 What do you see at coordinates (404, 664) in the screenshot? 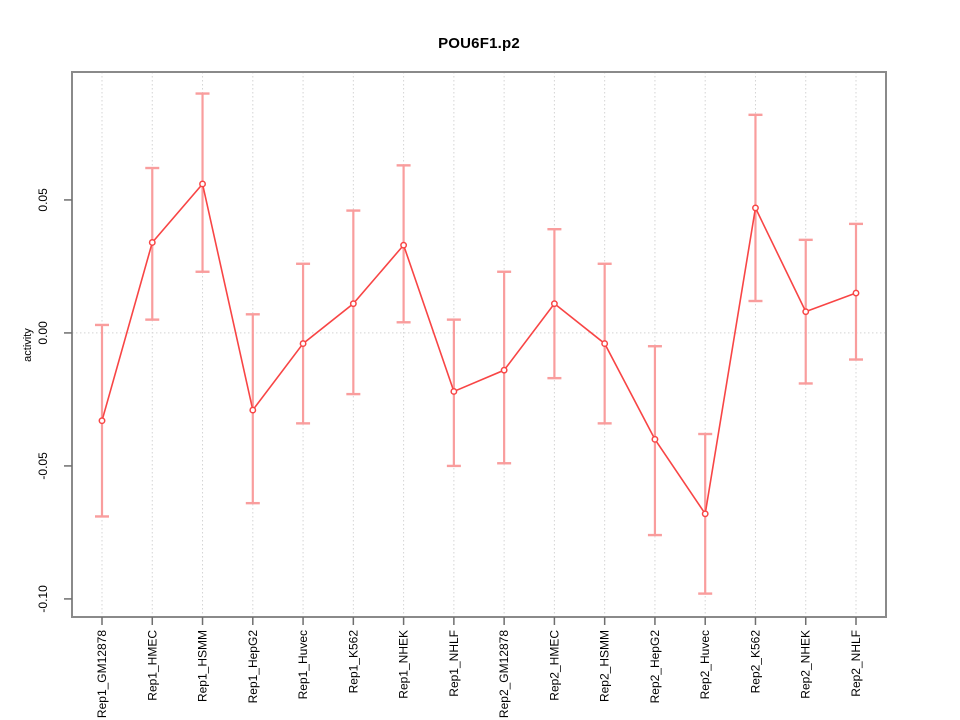
I see `x-tick-label: Rep1_NHEK` at bounding box center [404, 664].